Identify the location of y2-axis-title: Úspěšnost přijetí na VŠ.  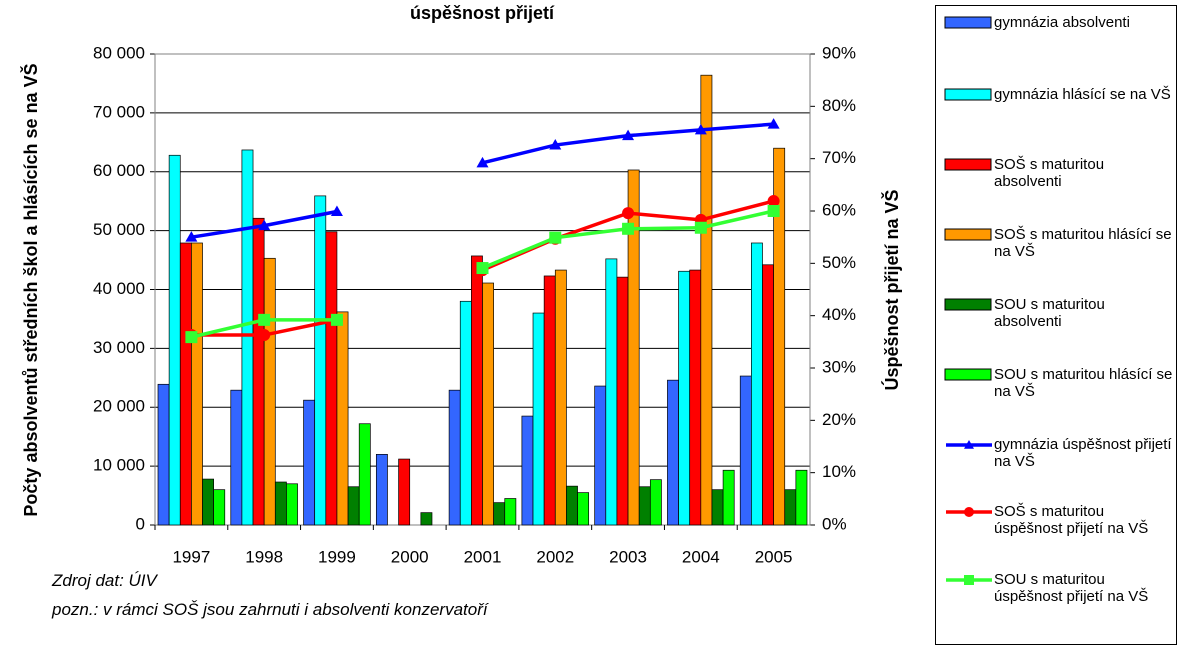
(891, 289).